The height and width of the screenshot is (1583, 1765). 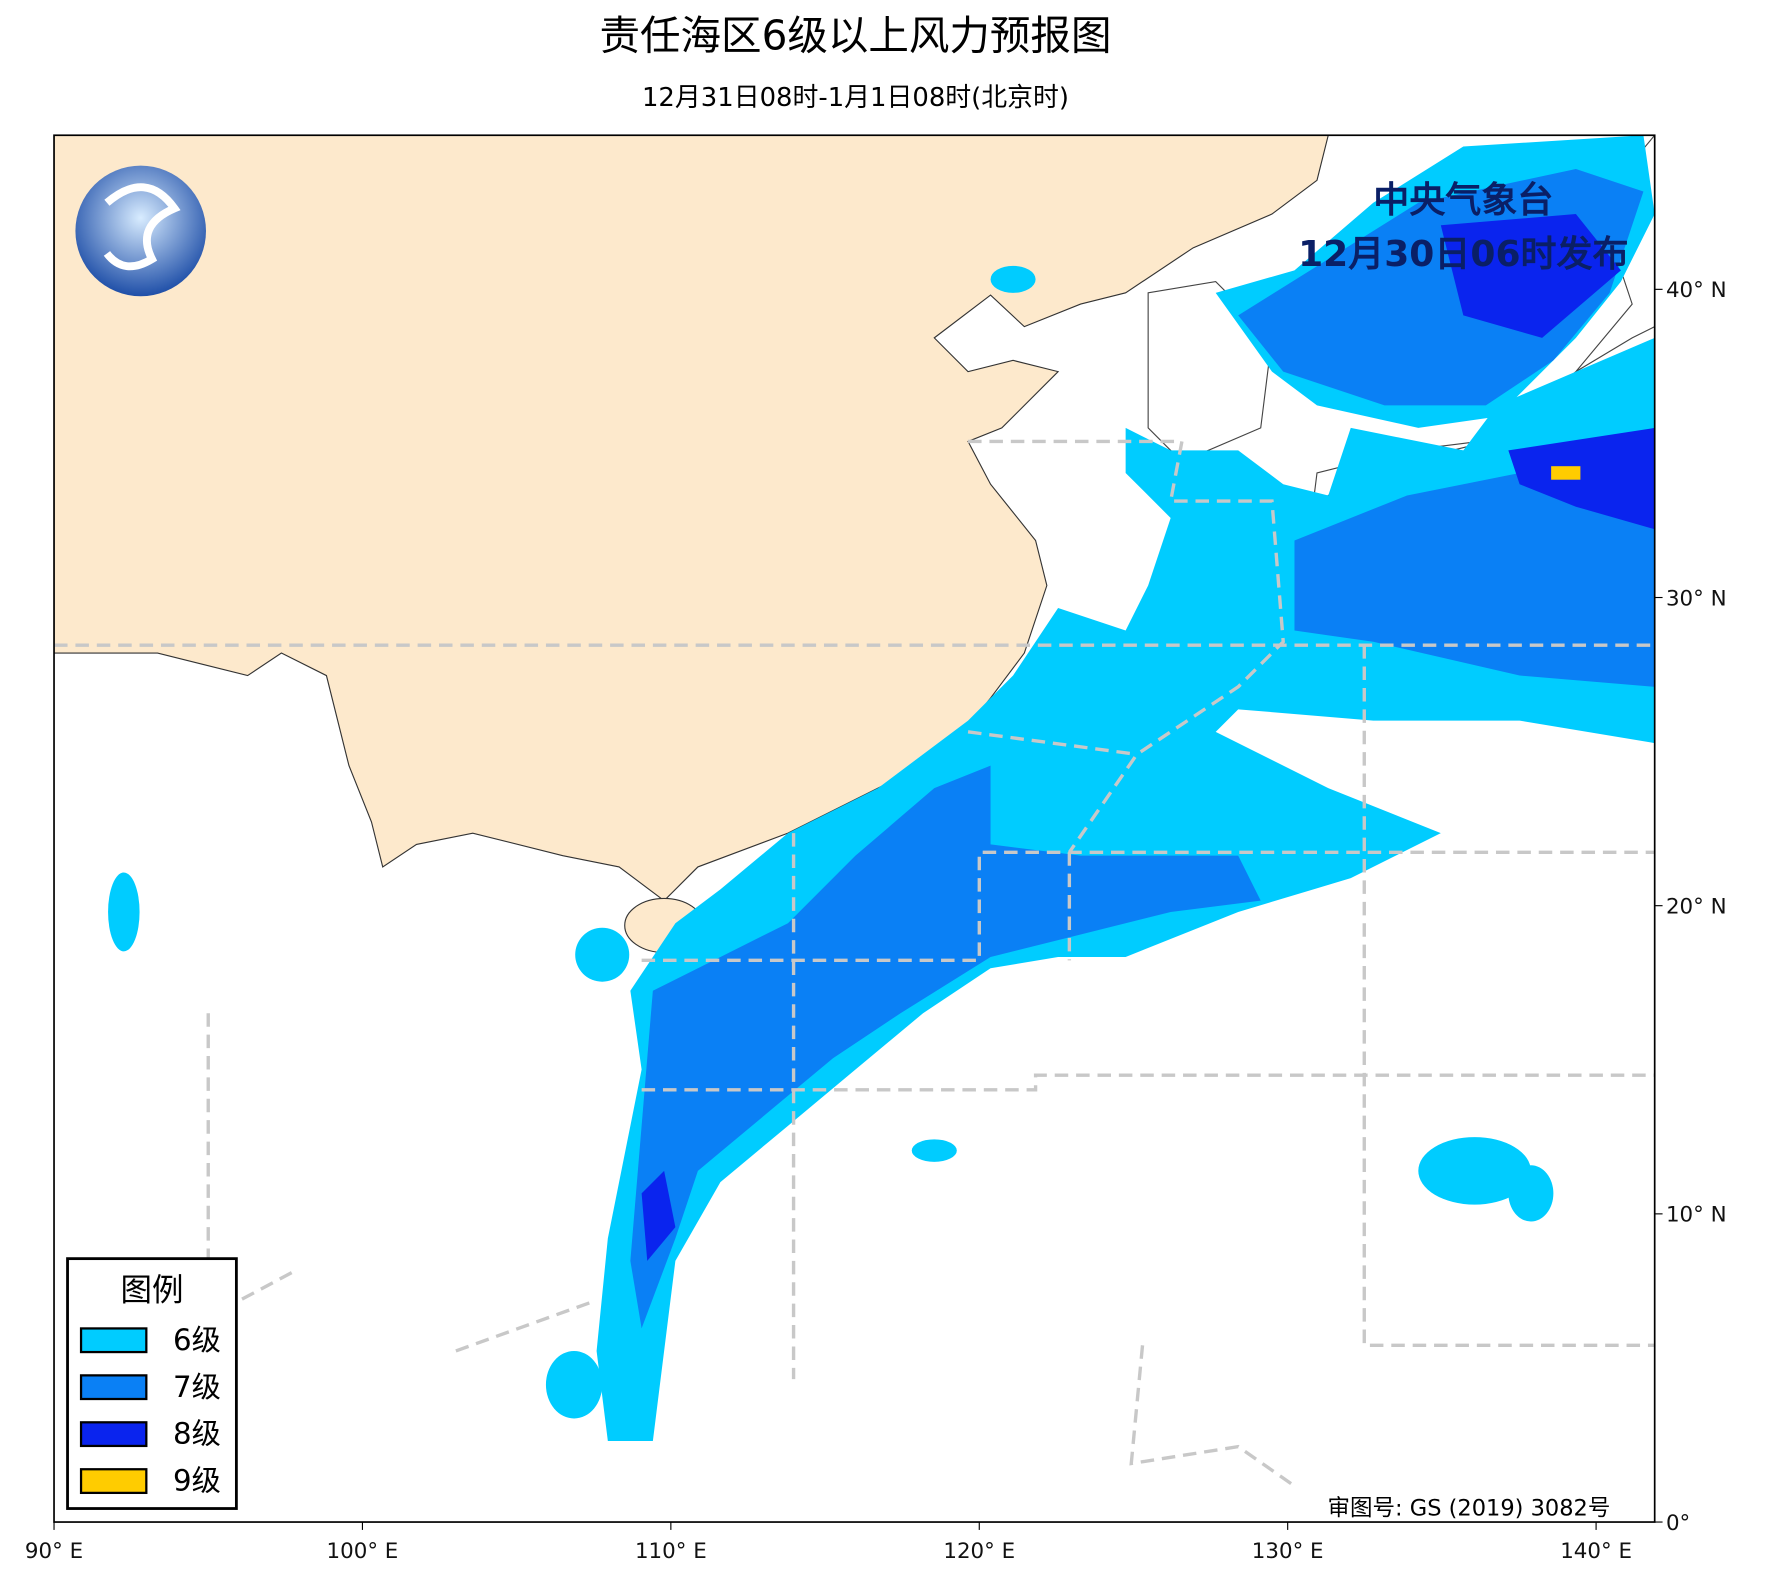 I want to click on legend-label: 9级, so click(x=197, y=1481).